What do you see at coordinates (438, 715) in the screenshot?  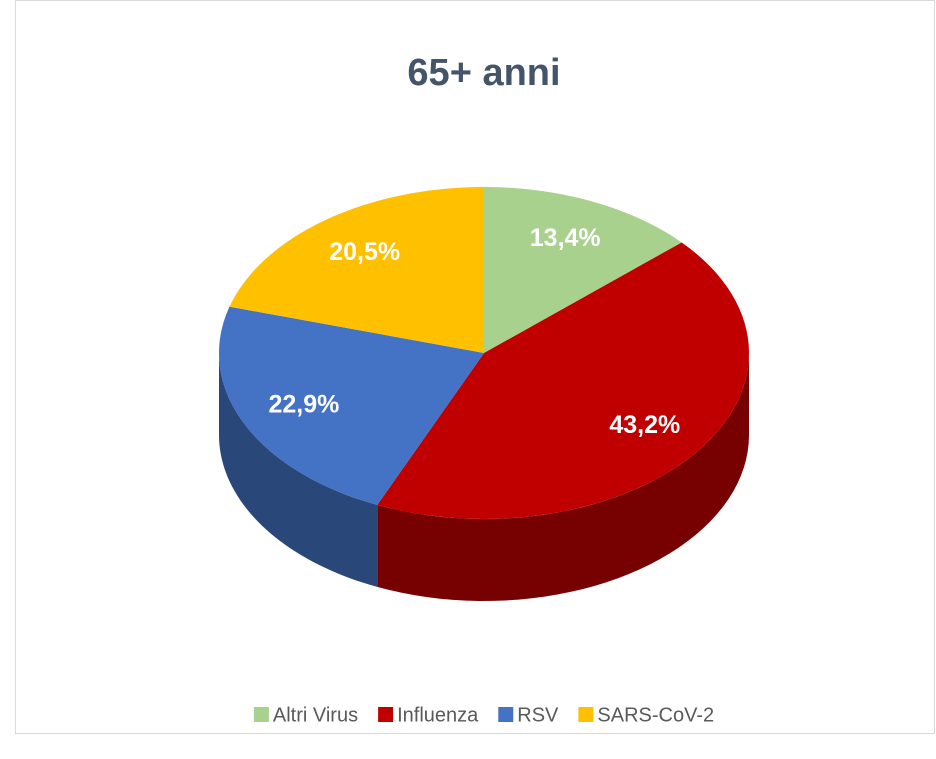 I see `legend-label: Influenza` at bounding box center [438, 715].